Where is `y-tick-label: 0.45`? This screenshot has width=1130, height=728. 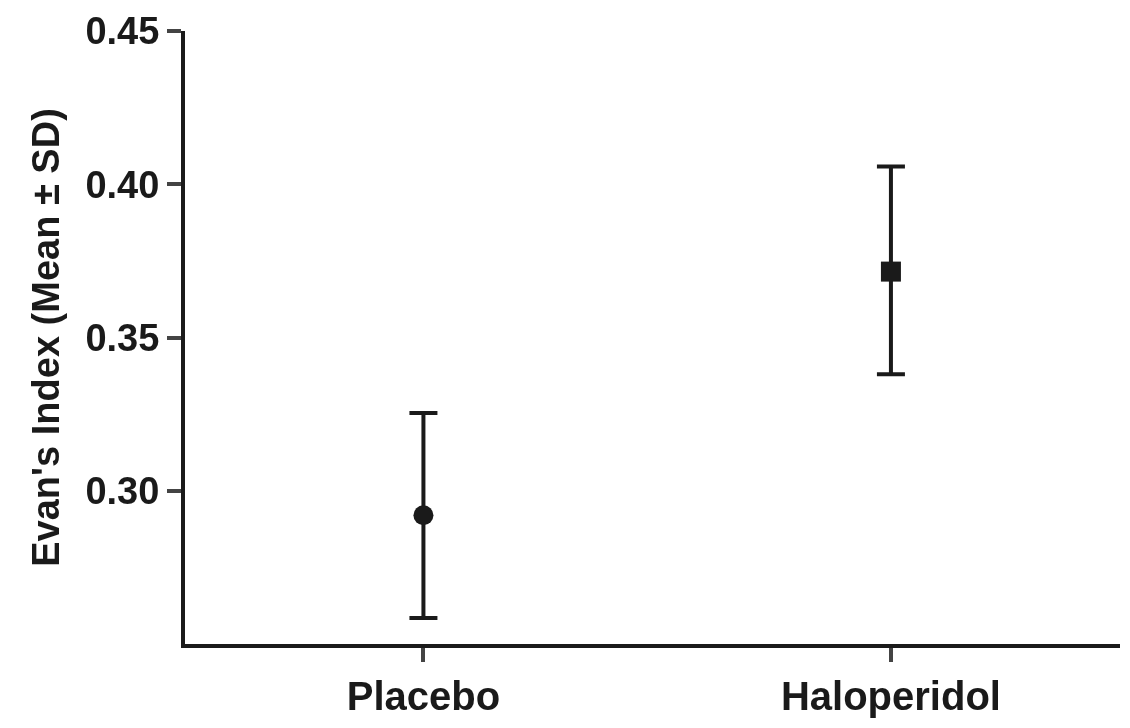 y-tick-label: 0.45 is located at coordinates (122, 31).